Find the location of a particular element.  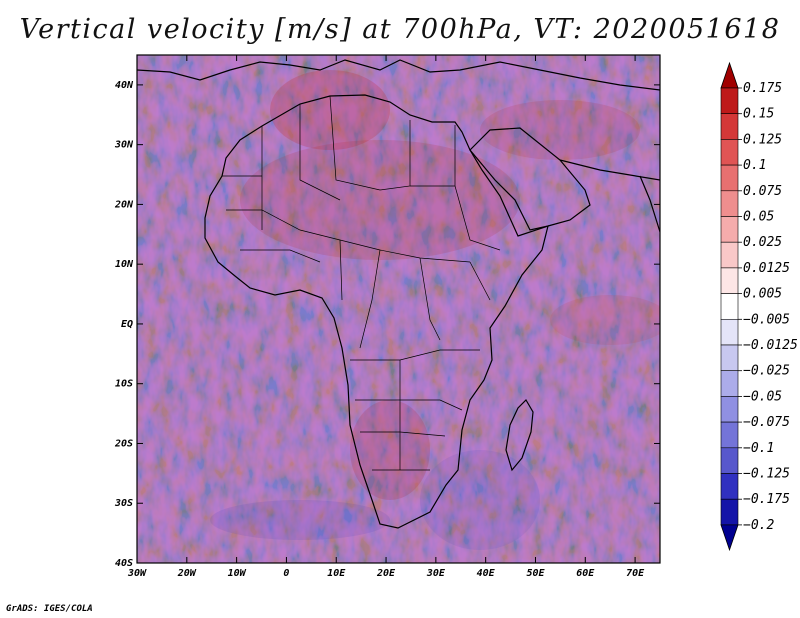

lat-tick-label: 20S is located at coordinates (123, 443).